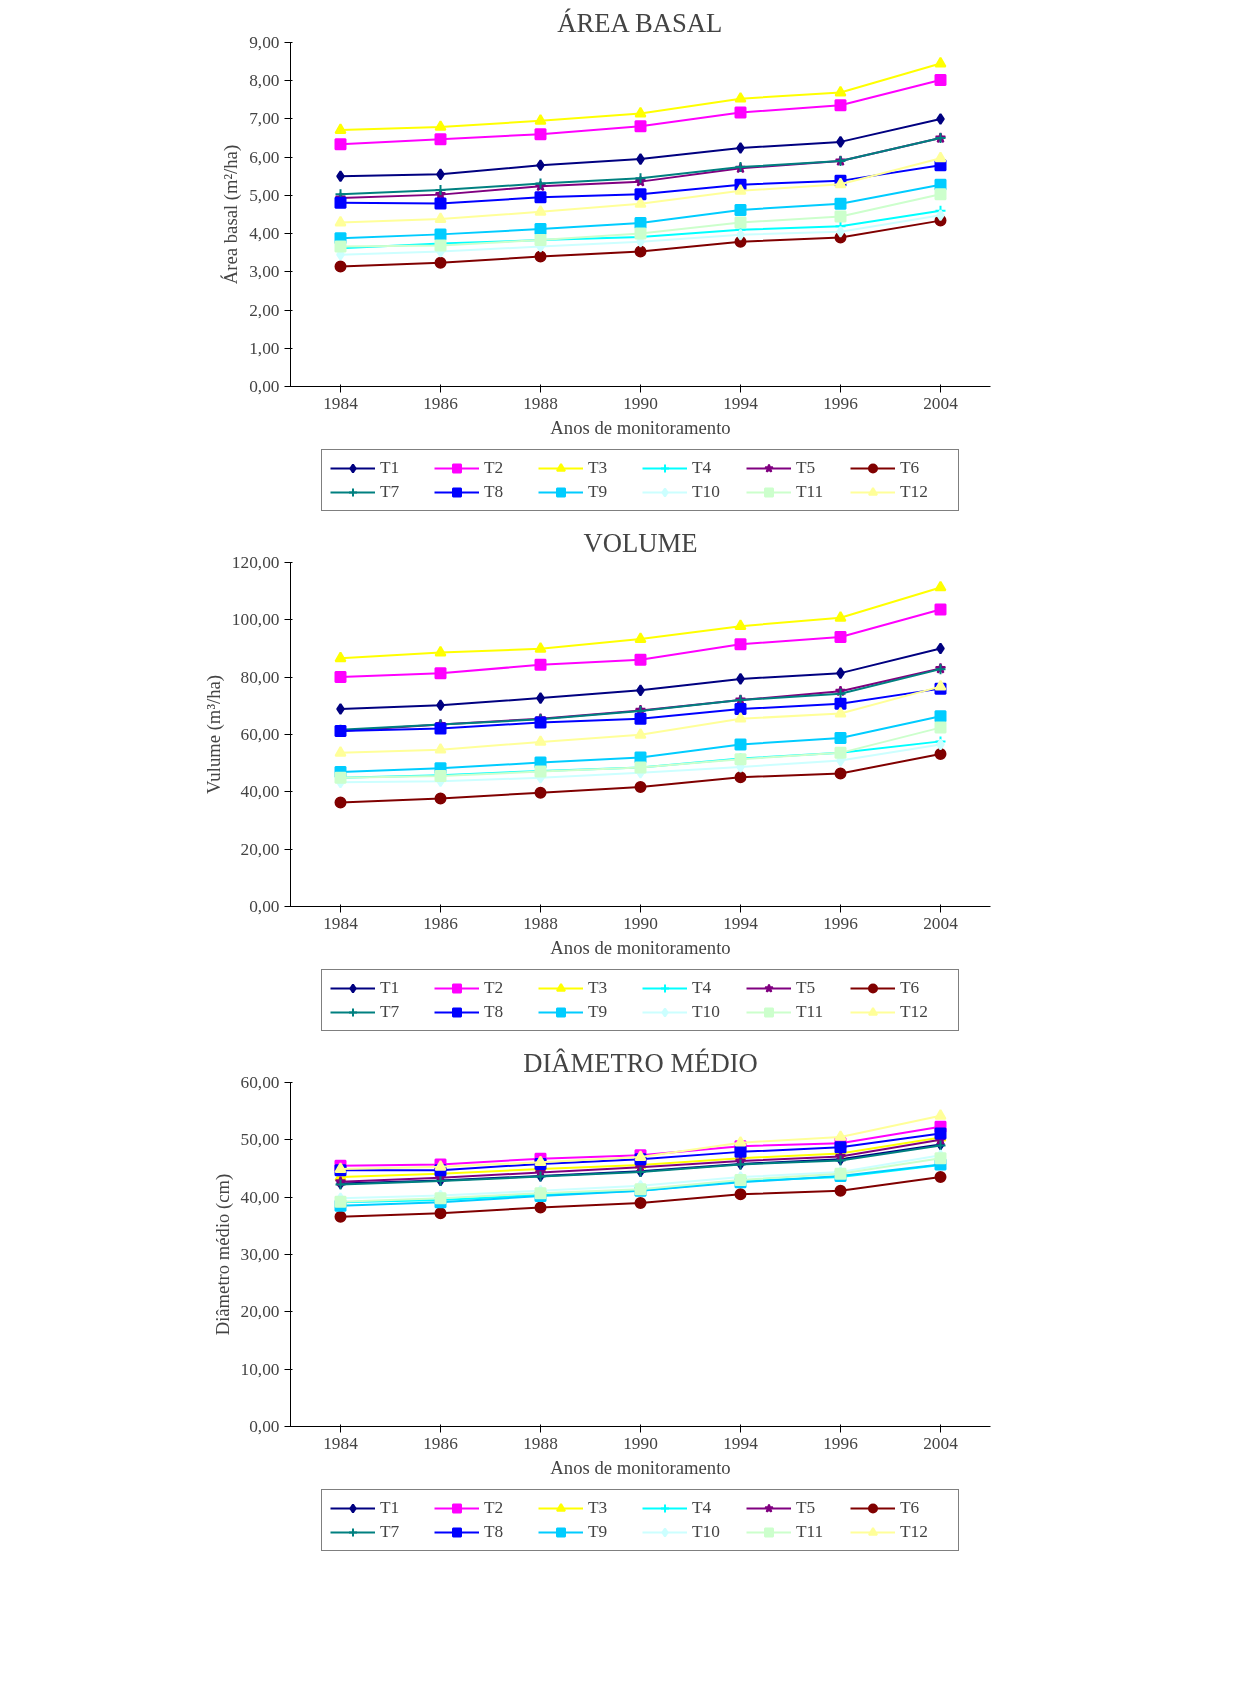 This screenshot has width=1235, height=1695. Describe the element at coordinates (255, 562) in the screenshot. I see `y-tick-label: 120,00` at that location.